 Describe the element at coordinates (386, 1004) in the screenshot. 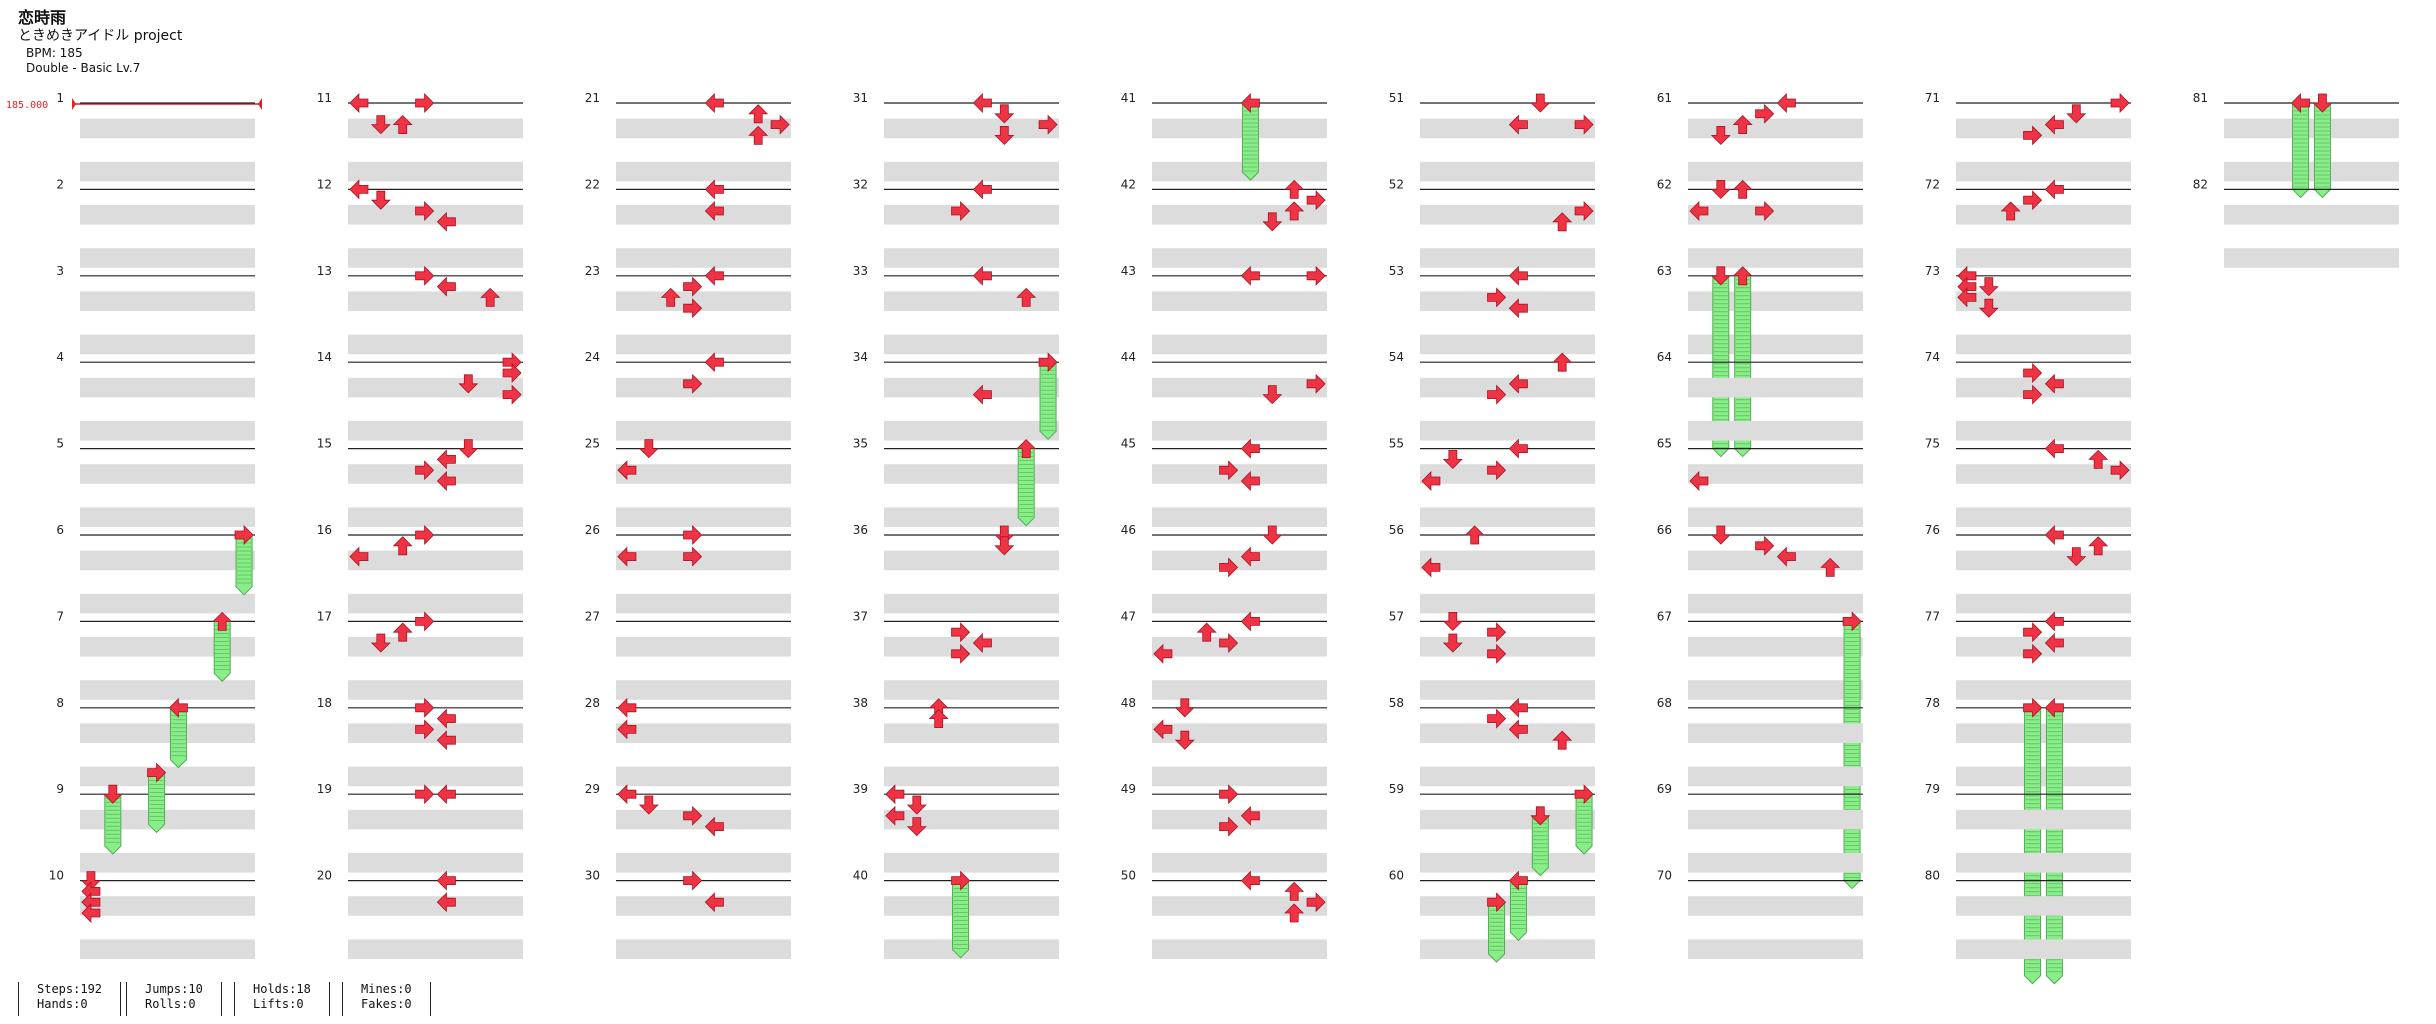

I see `stat-value: Fakes:0` at that location.